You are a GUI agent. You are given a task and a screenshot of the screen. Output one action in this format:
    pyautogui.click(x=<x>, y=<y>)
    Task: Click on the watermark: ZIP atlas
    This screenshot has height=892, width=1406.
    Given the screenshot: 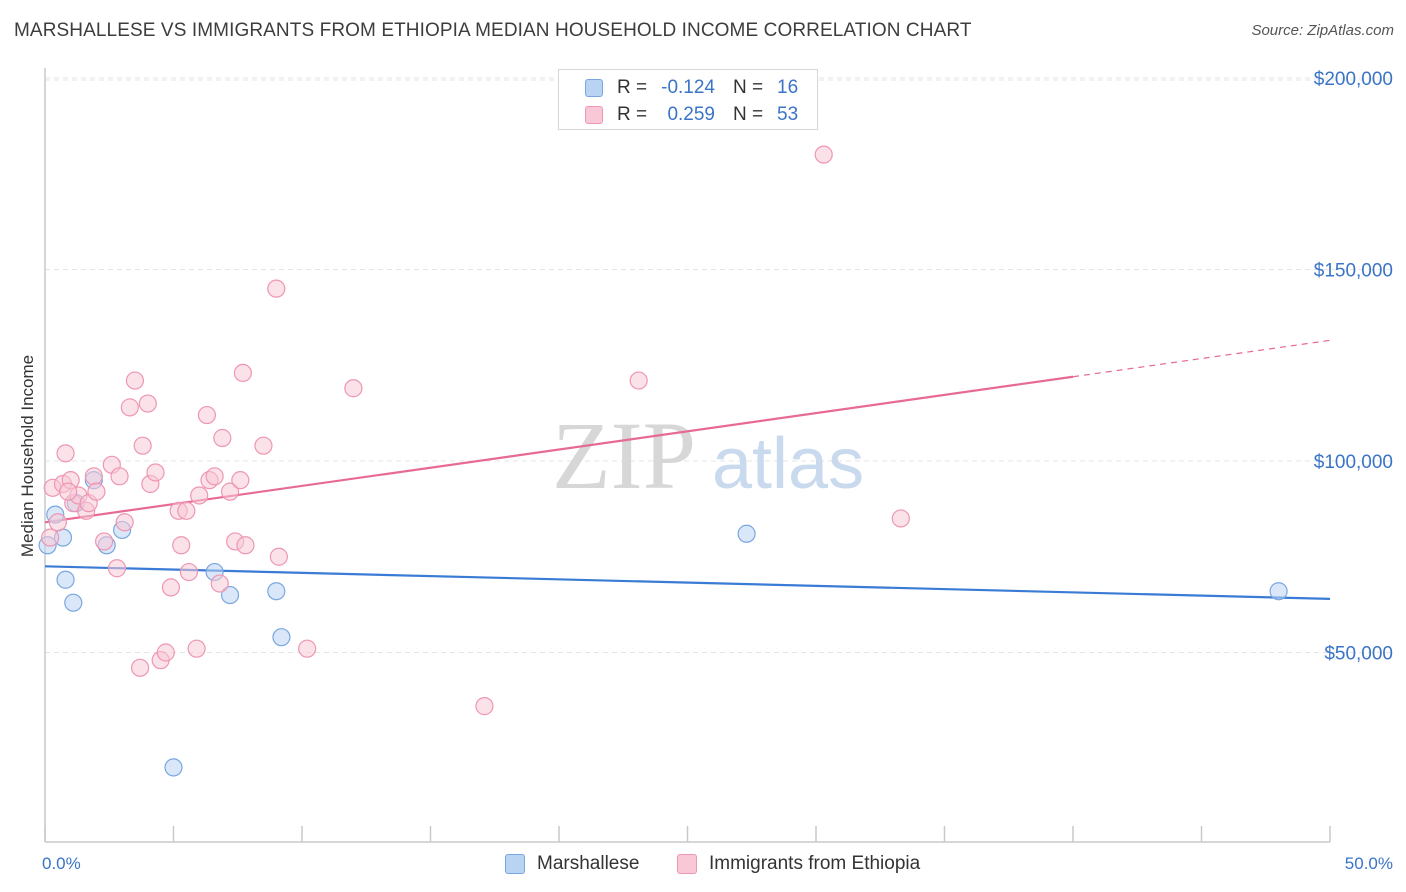 What is the action you would take?
    pyautogui.click(x=708, y=455)
    